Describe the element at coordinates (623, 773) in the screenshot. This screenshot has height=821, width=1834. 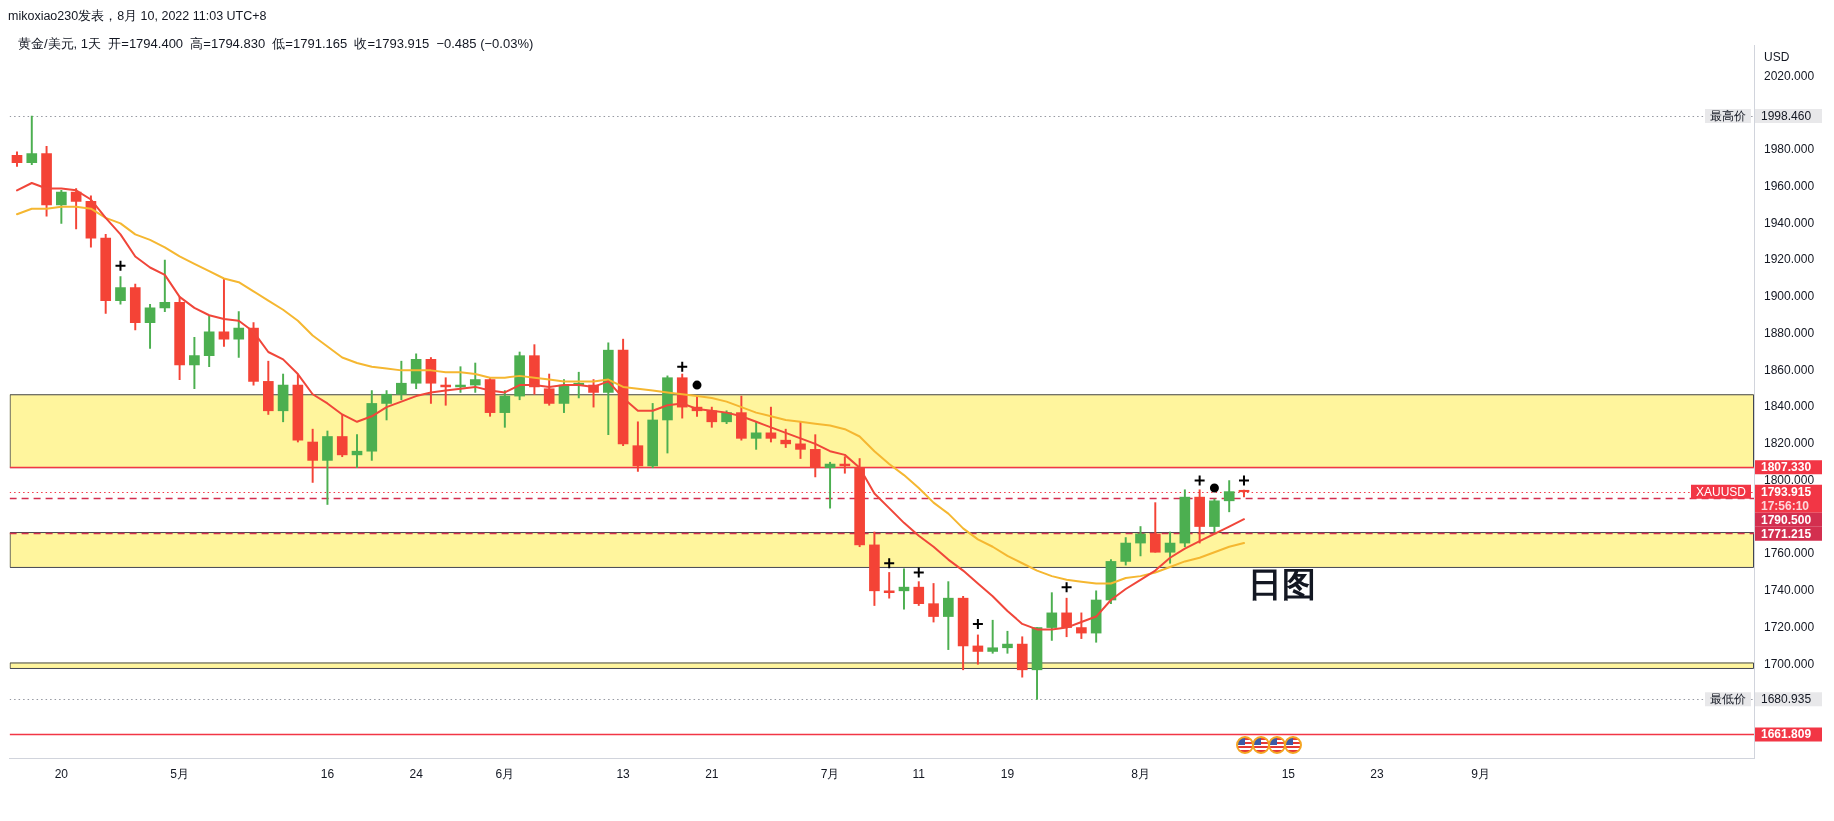
I see `x-tick-label: 13` at that location.